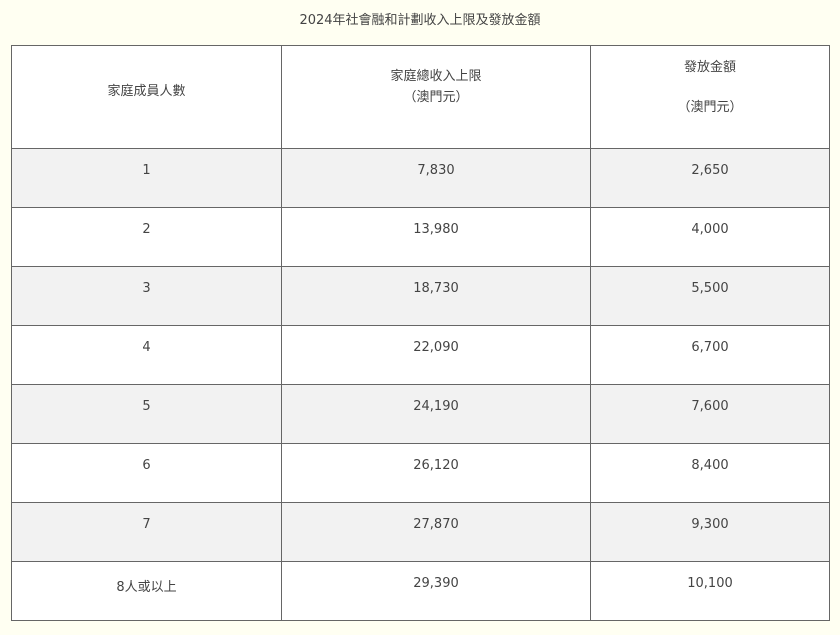  I want to click on table-row: 6 26,120 8,400, so click(420, 473).